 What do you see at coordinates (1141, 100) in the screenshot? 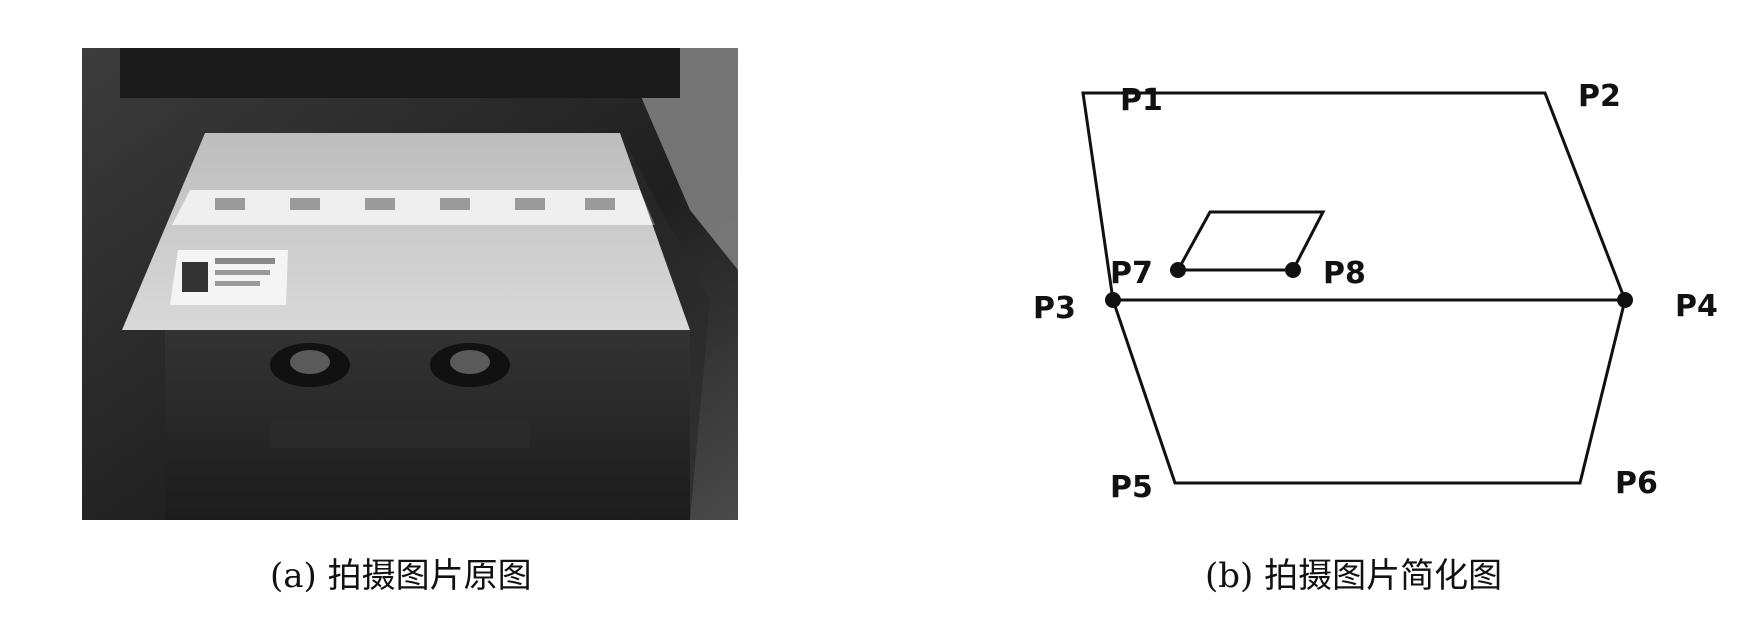
I see `point-label-p1: P1` at bounding box center [1141, 100].